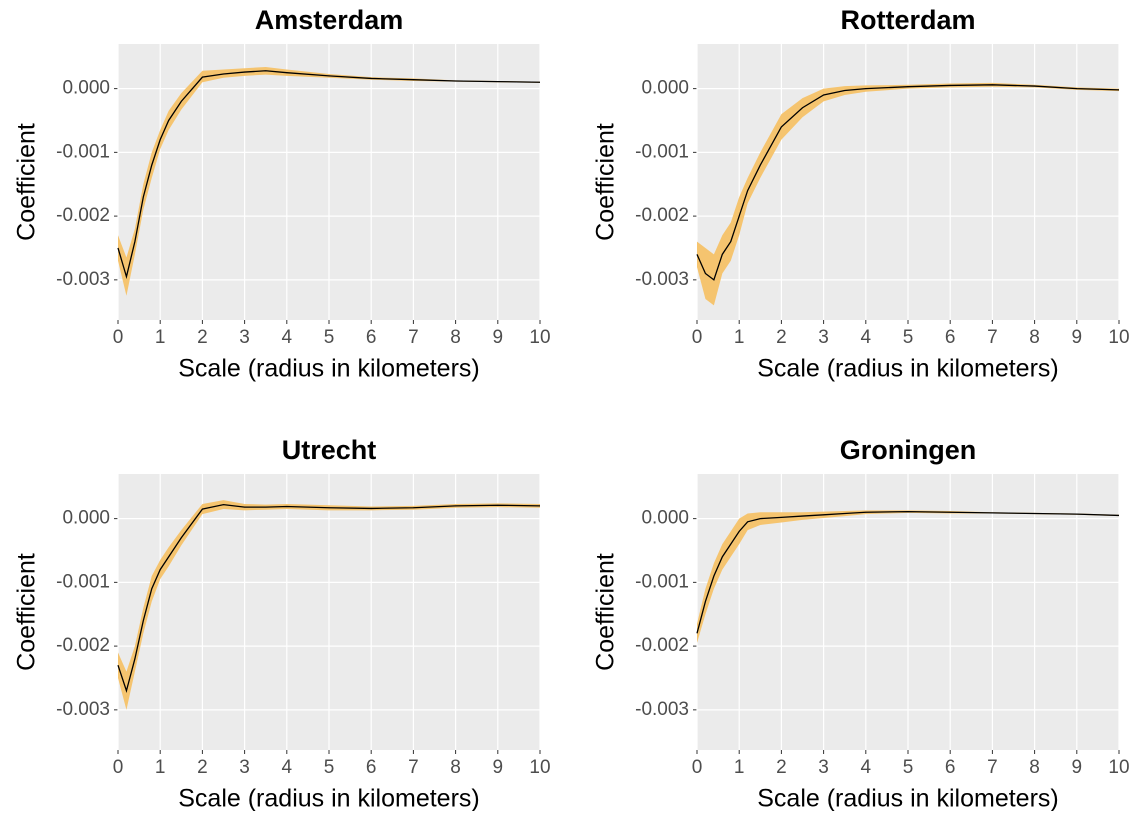 The height and width of the screenshot is (816, 1138). I want to click on chart-title: Groningen, so click(908, 450).